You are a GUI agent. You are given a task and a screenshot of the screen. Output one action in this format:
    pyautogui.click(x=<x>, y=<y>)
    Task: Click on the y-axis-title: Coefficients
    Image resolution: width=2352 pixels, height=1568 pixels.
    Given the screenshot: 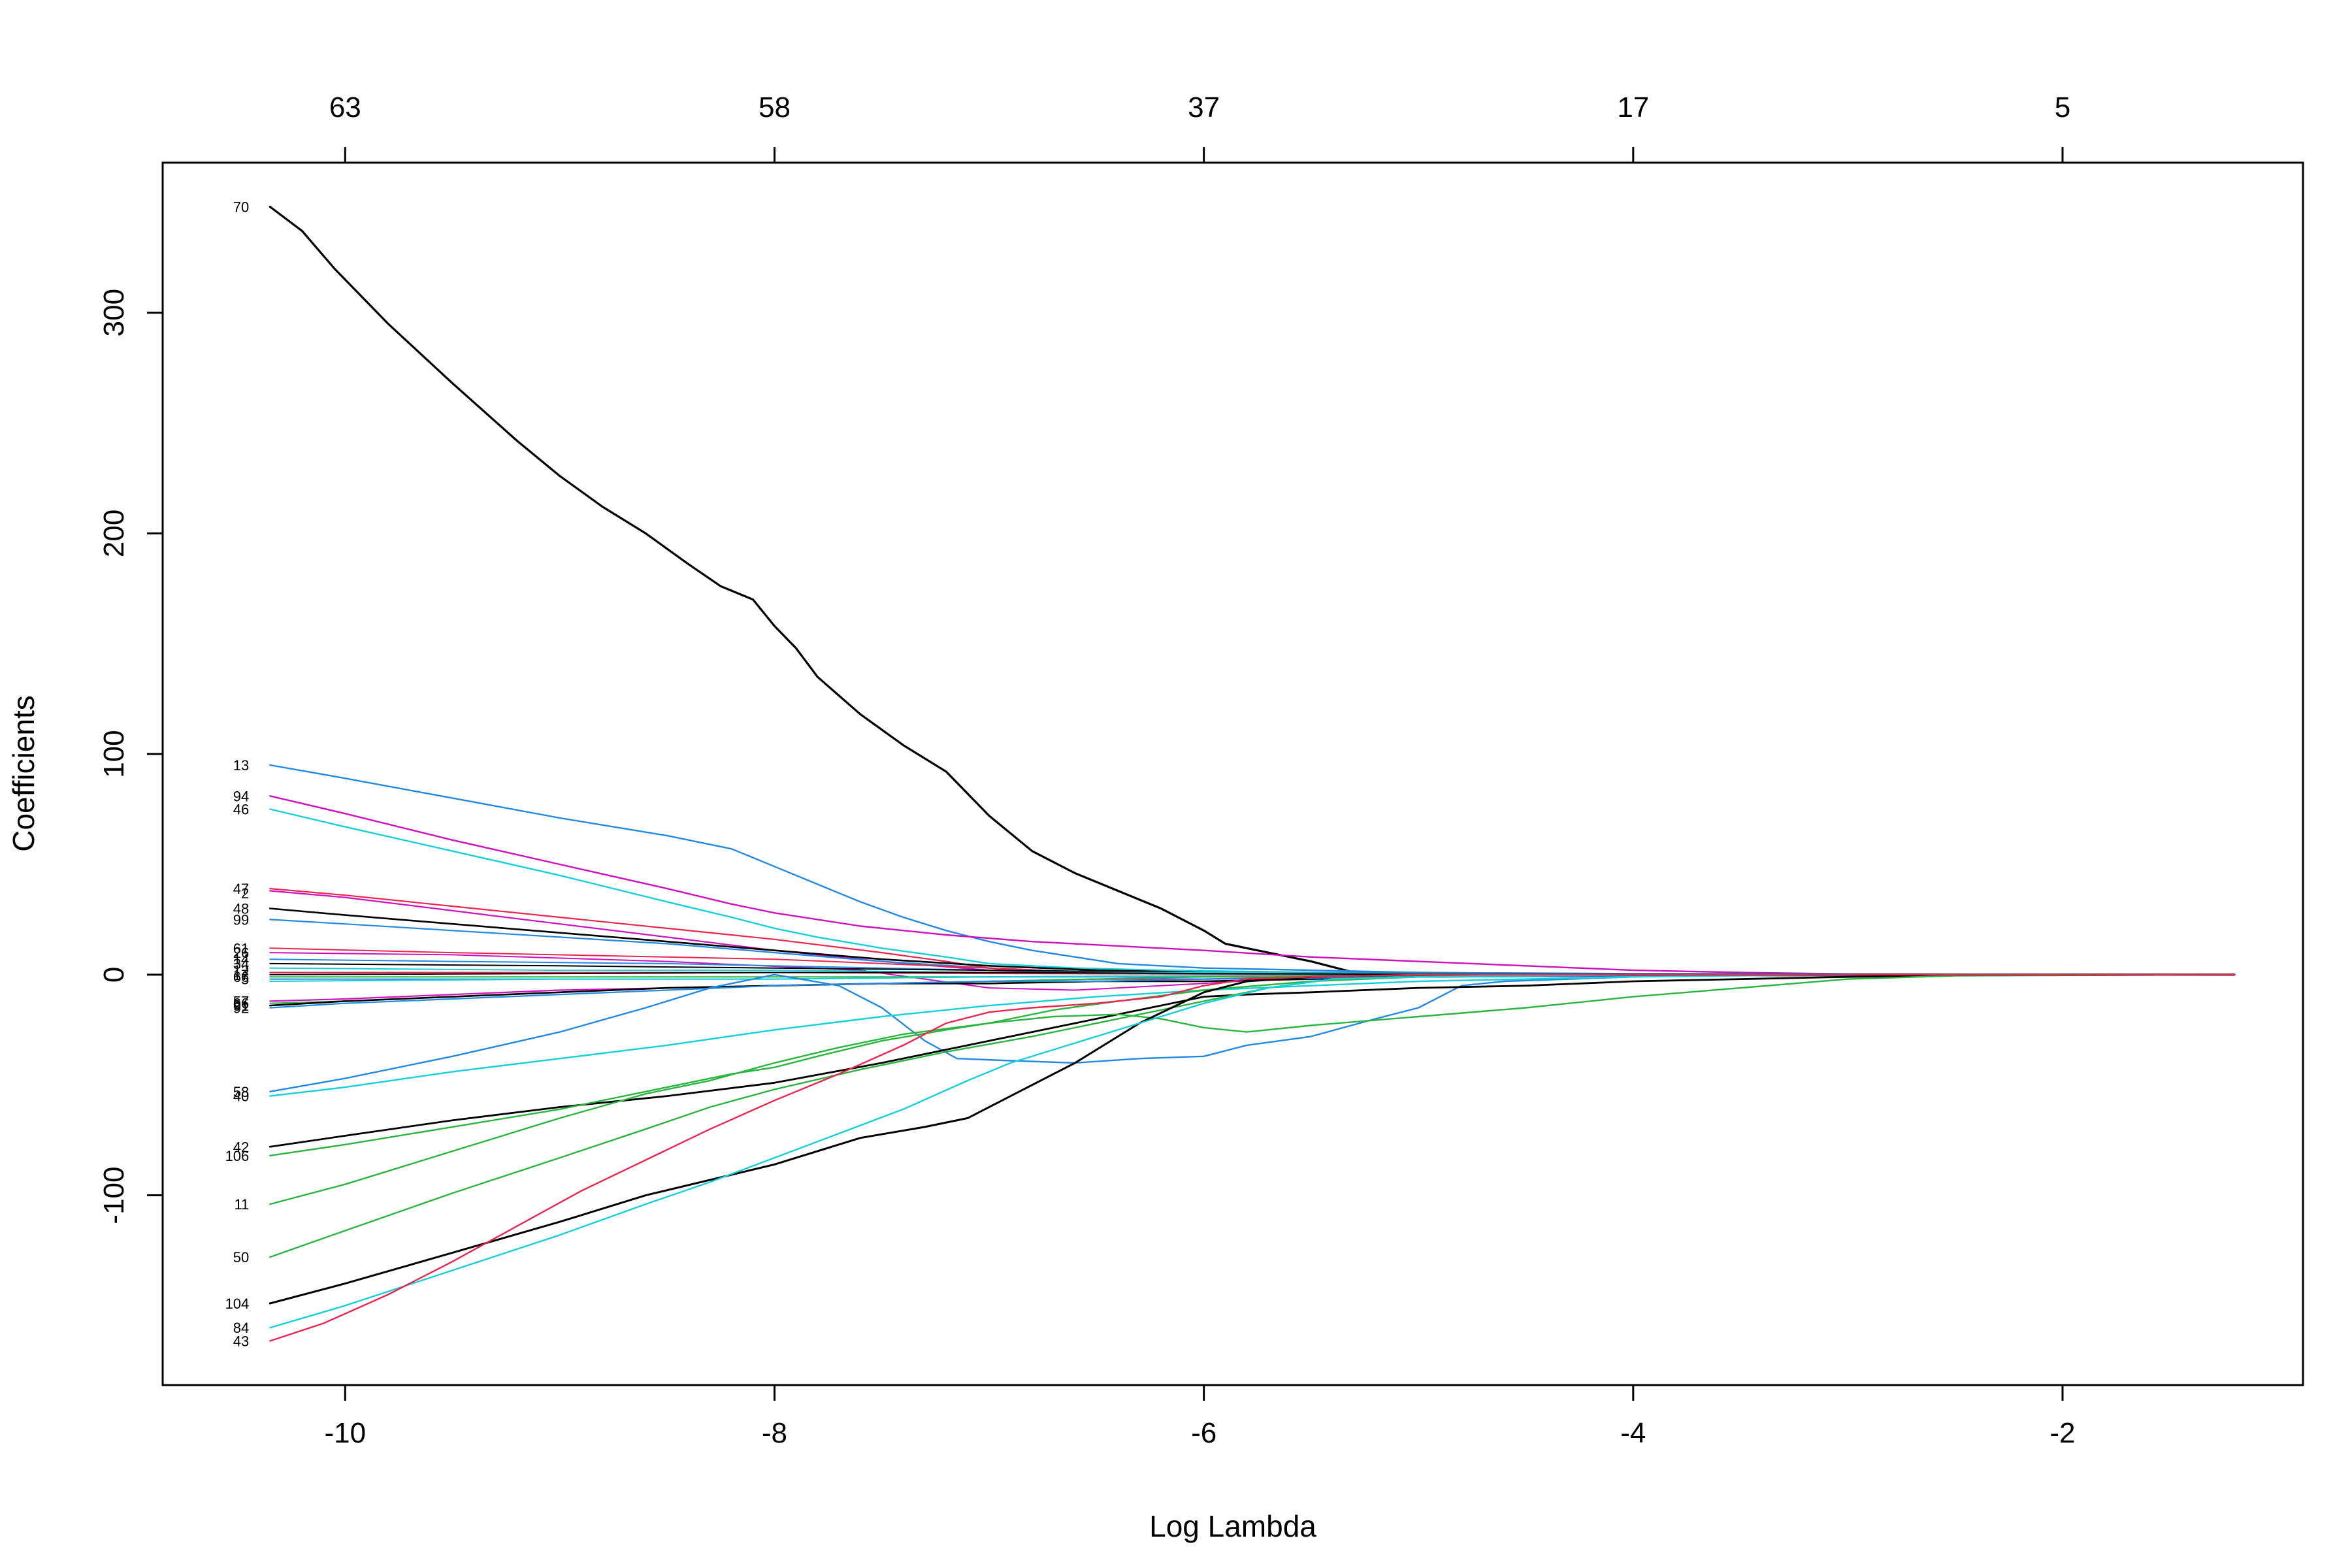 What is the action you would take?
    pyautogui.click(x=24, y=773)
    